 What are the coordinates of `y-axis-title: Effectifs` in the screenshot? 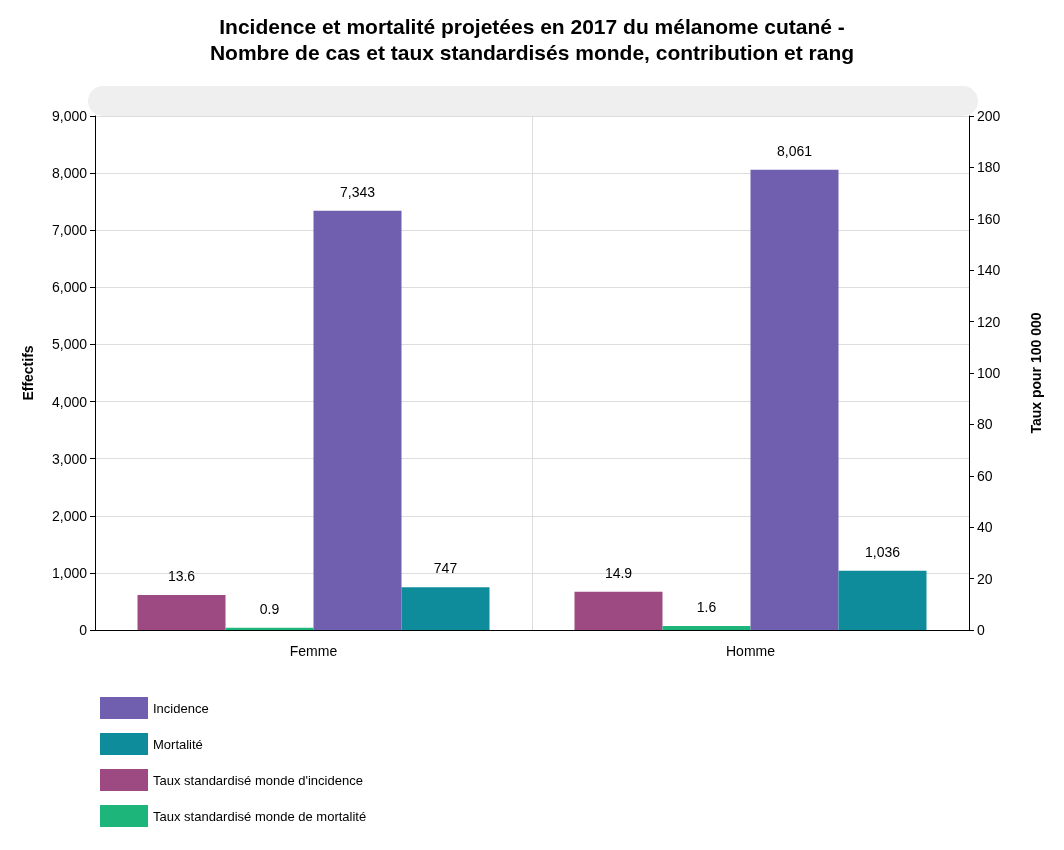 It's located at (28, 373).